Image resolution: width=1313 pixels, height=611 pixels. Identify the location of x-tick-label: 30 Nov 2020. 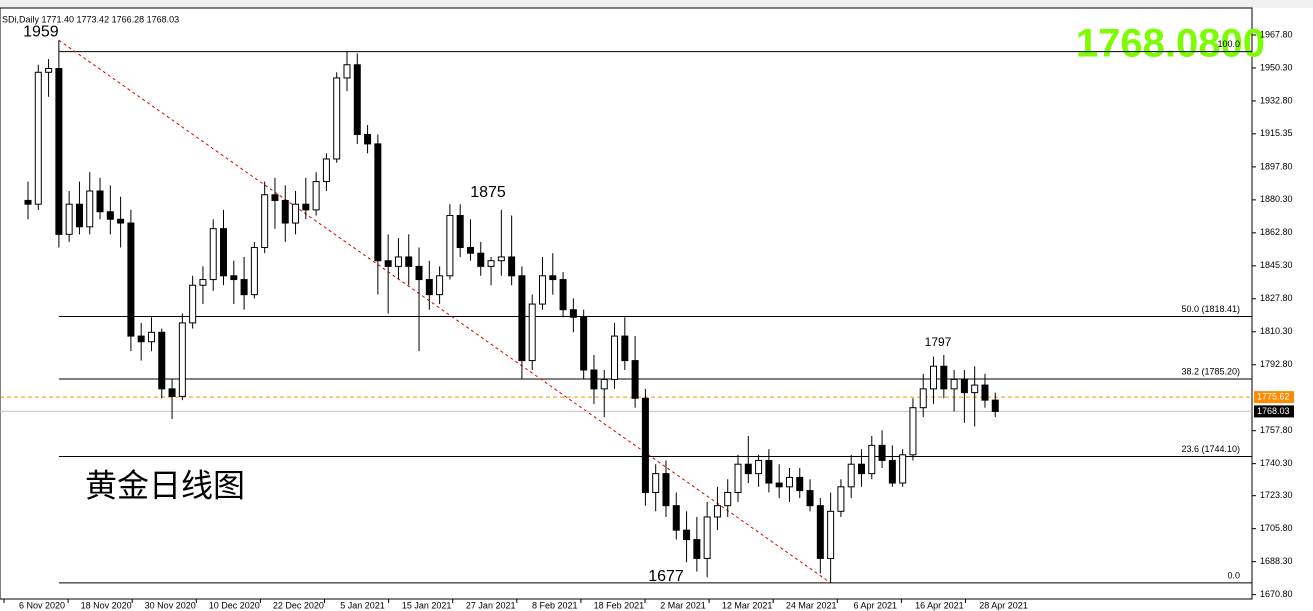
(170, 605).